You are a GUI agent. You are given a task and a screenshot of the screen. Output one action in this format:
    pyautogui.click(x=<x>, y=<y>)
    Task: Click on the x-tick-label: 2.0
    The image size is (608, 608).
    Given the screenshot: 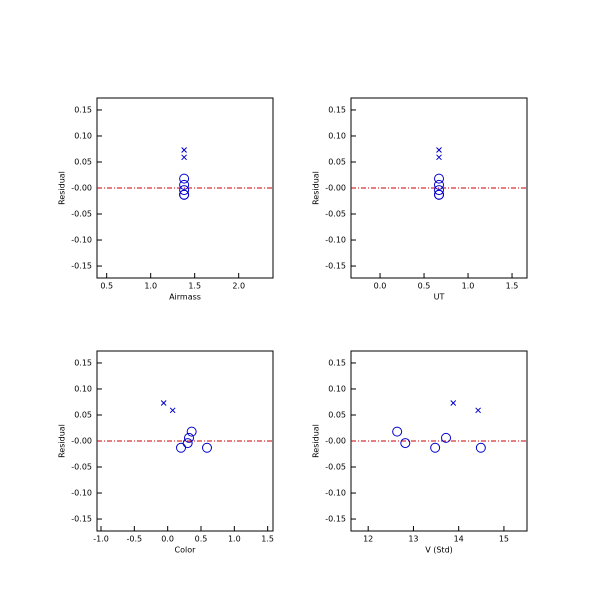 What is the action you would take?
    pyautogui.click(x=238, y=286)
    